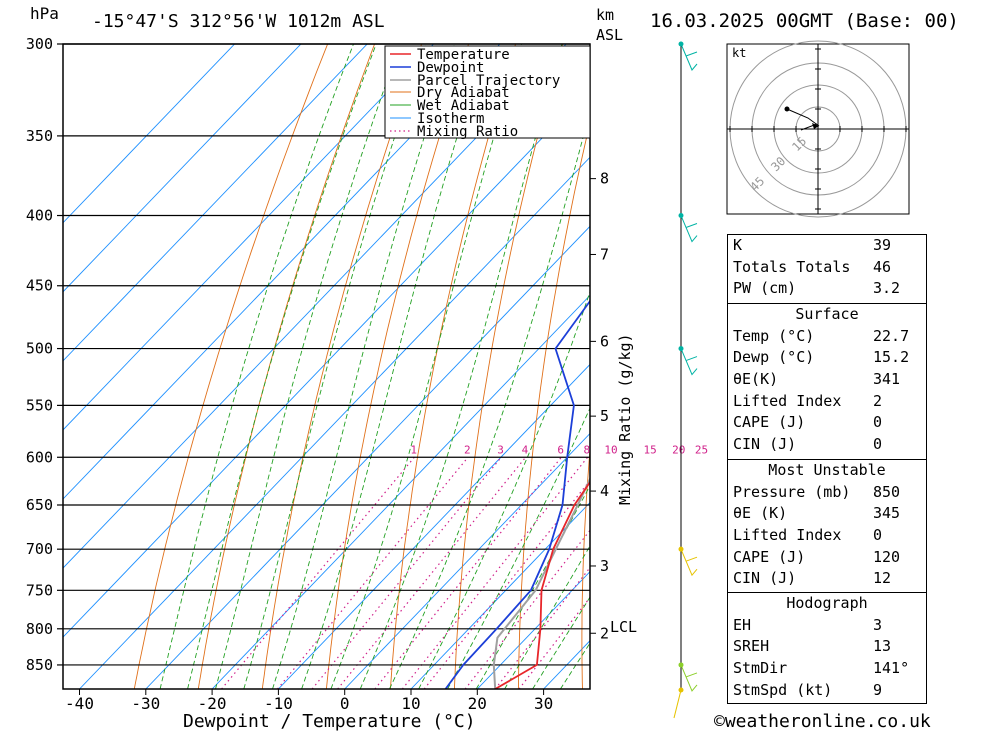 The width and height of the screenshot is (1000, 733). What do you see at coordinates (765, 444) in the screenshot?
I see `surface-label: CIN (J)` at bounding box center [765, 444].